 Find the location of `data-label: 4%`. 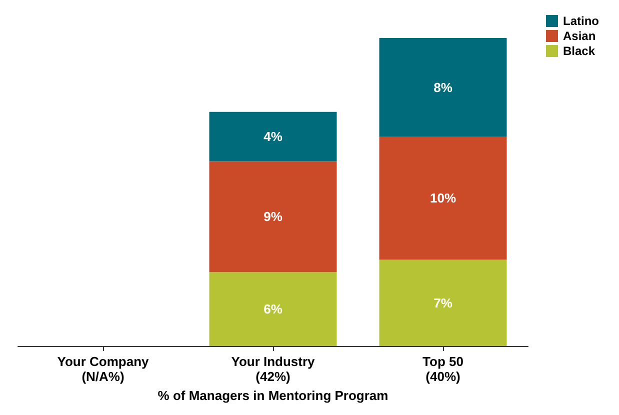

data-label: 4% is located at coordinates (273, 136).